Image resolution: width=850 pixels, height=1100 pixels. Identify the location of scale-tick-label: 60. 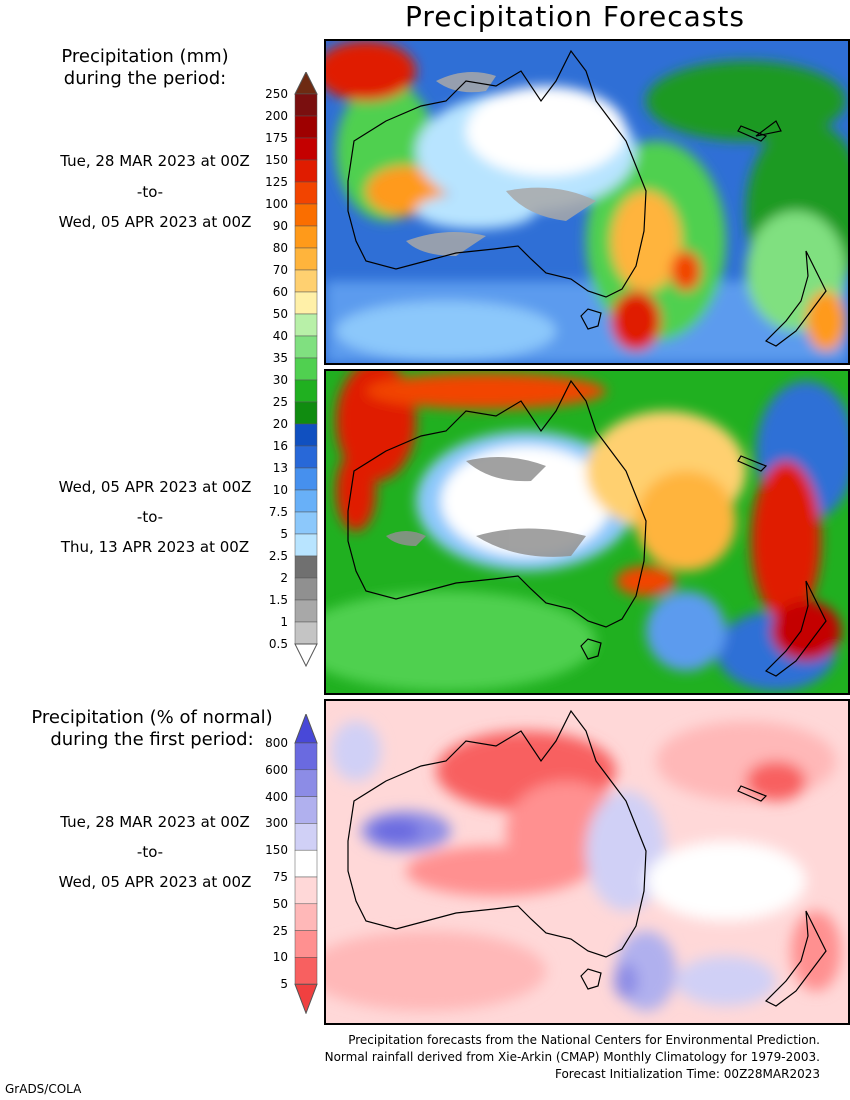
(280, 292).